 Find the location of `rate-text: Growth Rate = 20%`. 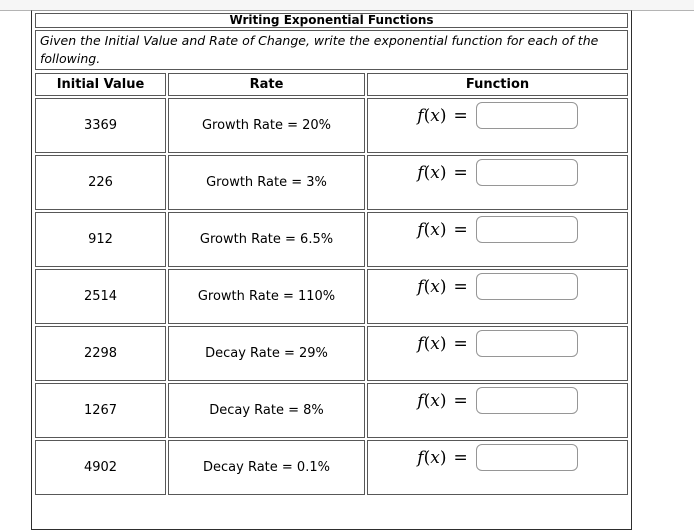

rate-text: Growth Rate = 20% is located at coordinates (266, 125).